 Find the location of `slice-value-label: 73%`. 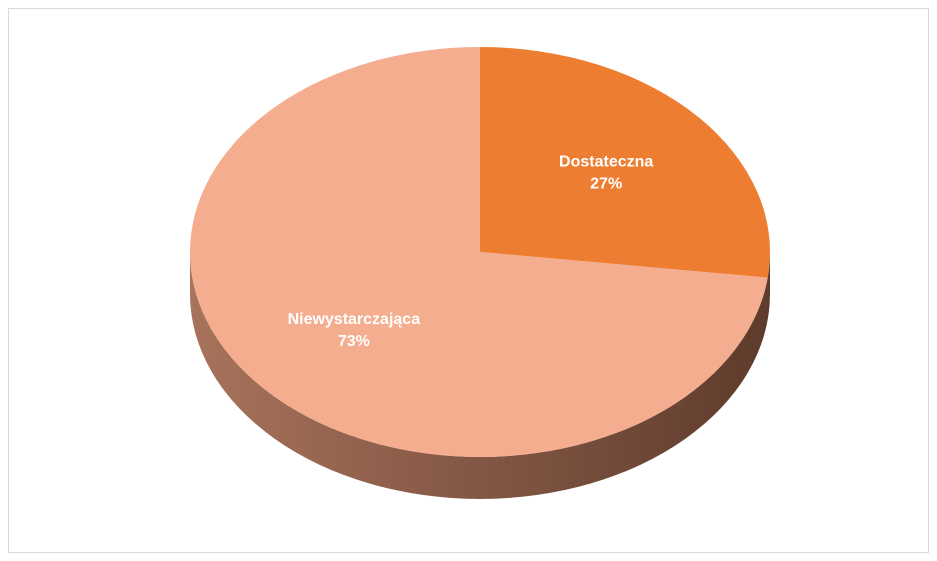

slice-value-label: 73% is located at coordinates (354, 341).